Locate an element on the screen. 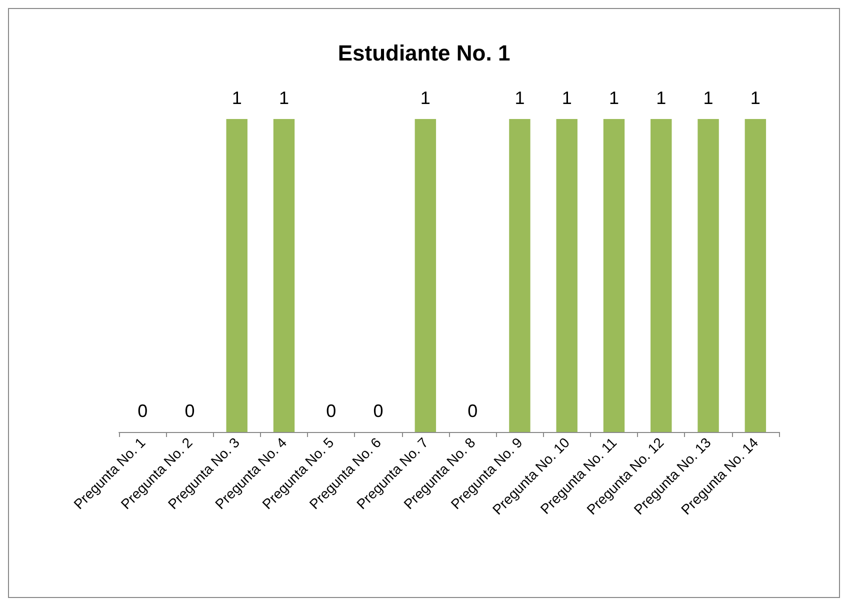 The width and height of the screenshot is (850, 606). chart-title: Estudiante No. 1 is located at coordinates (424, 53).